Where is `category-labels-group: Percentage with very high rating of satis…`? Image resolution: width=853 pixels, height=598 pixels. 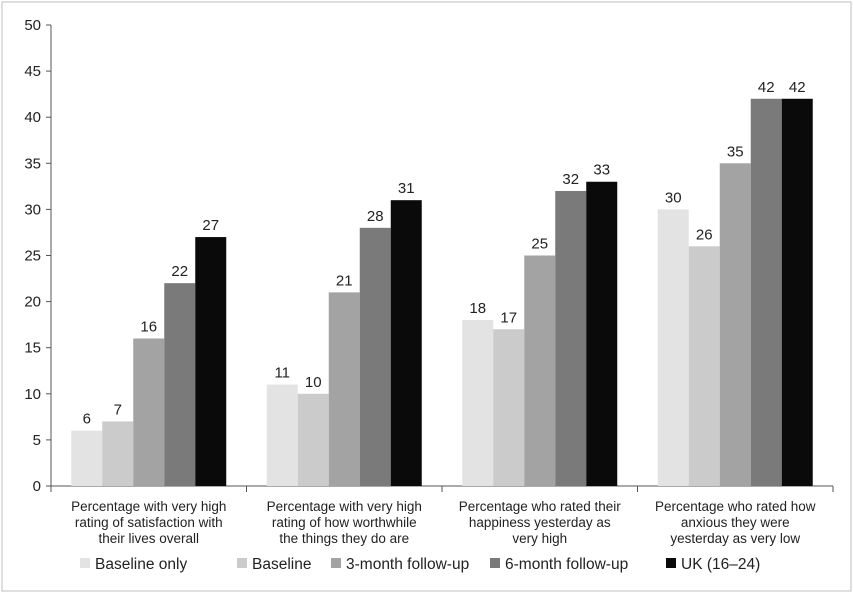 category-labels-group: Percentage with very high rating of satis… is located at coordinates (443, 522).